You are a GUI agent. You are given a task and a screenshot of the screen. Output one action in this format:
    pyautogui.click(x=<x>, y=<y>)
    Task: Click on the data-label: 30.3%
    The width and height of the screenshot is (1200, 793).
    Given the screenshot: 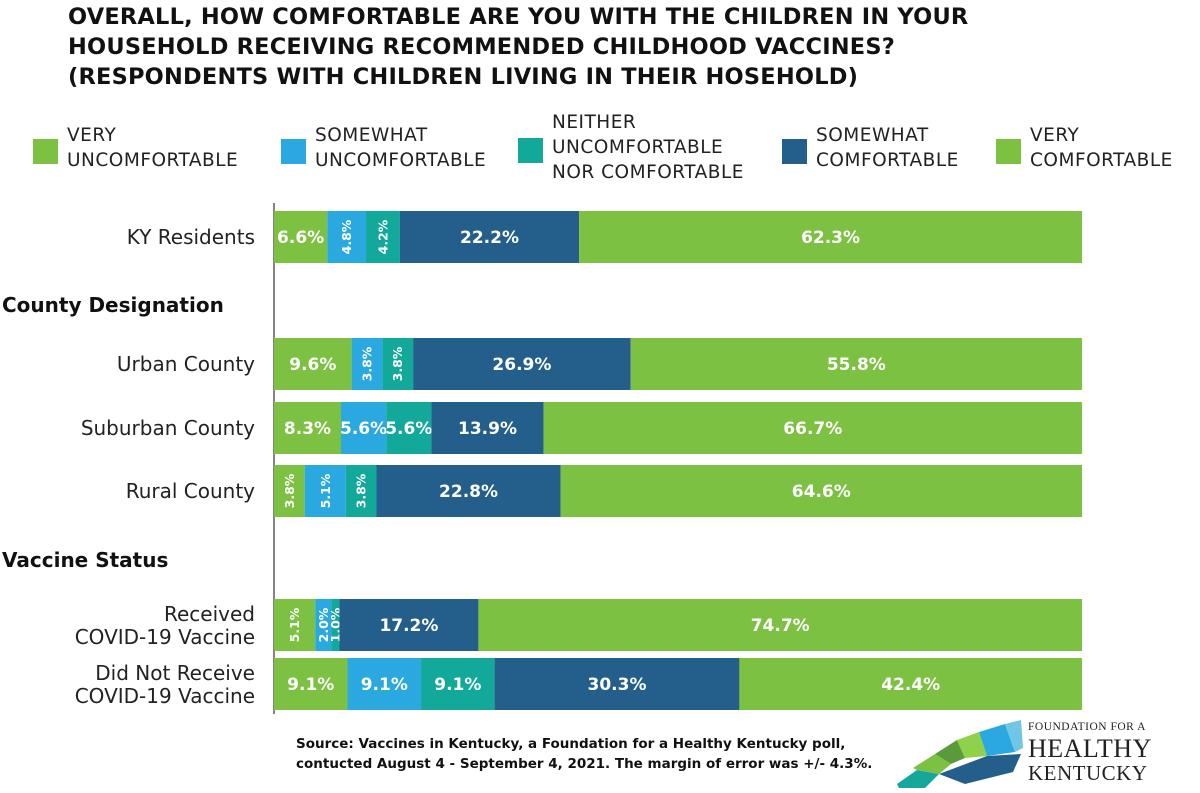 What is the action you would take?
    pyautogui.click(x=617, y=685)
    